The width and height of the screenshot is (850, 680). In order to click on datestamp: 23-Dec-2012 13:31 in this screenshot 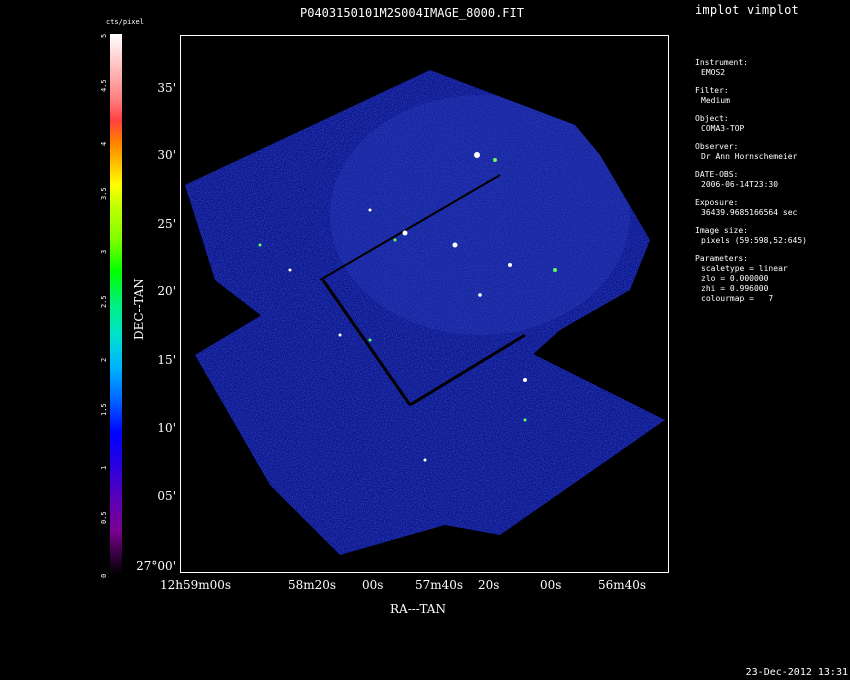, I will do `click(796, 672)`.